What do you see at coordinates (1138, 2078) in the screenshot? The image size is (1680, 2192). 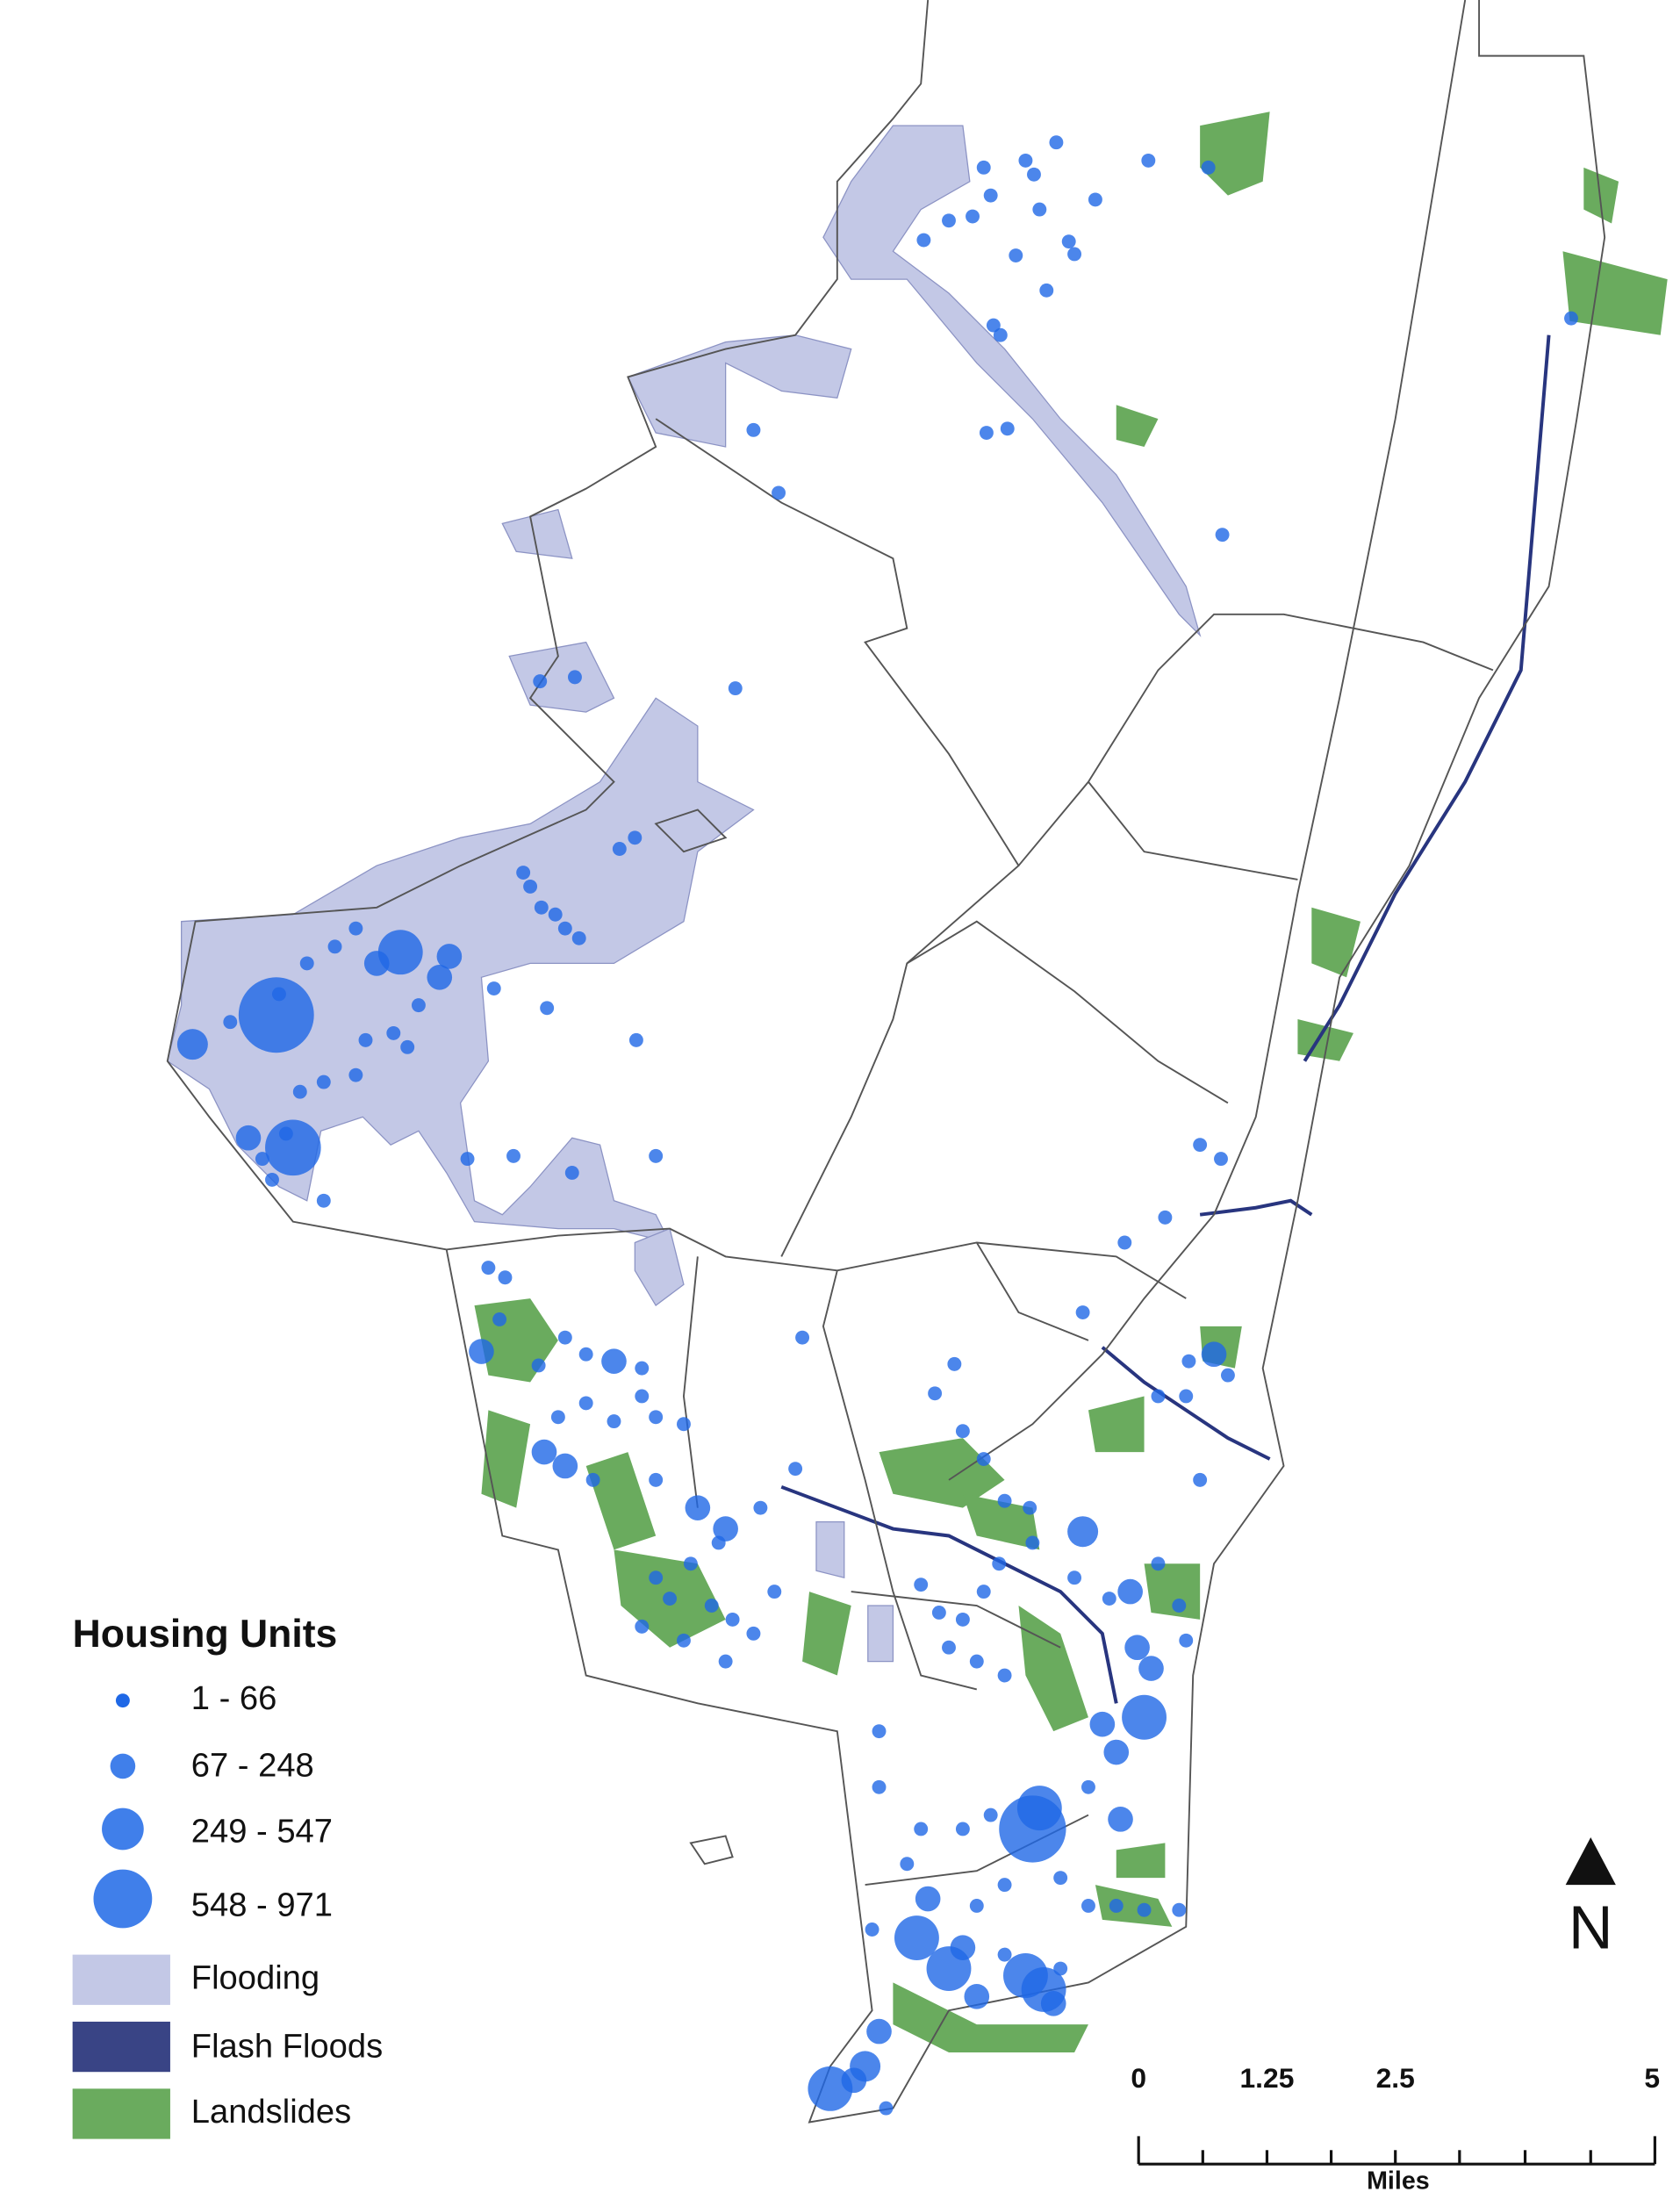 I see `scale-label: 0` at bounding box center [1138, 2078].